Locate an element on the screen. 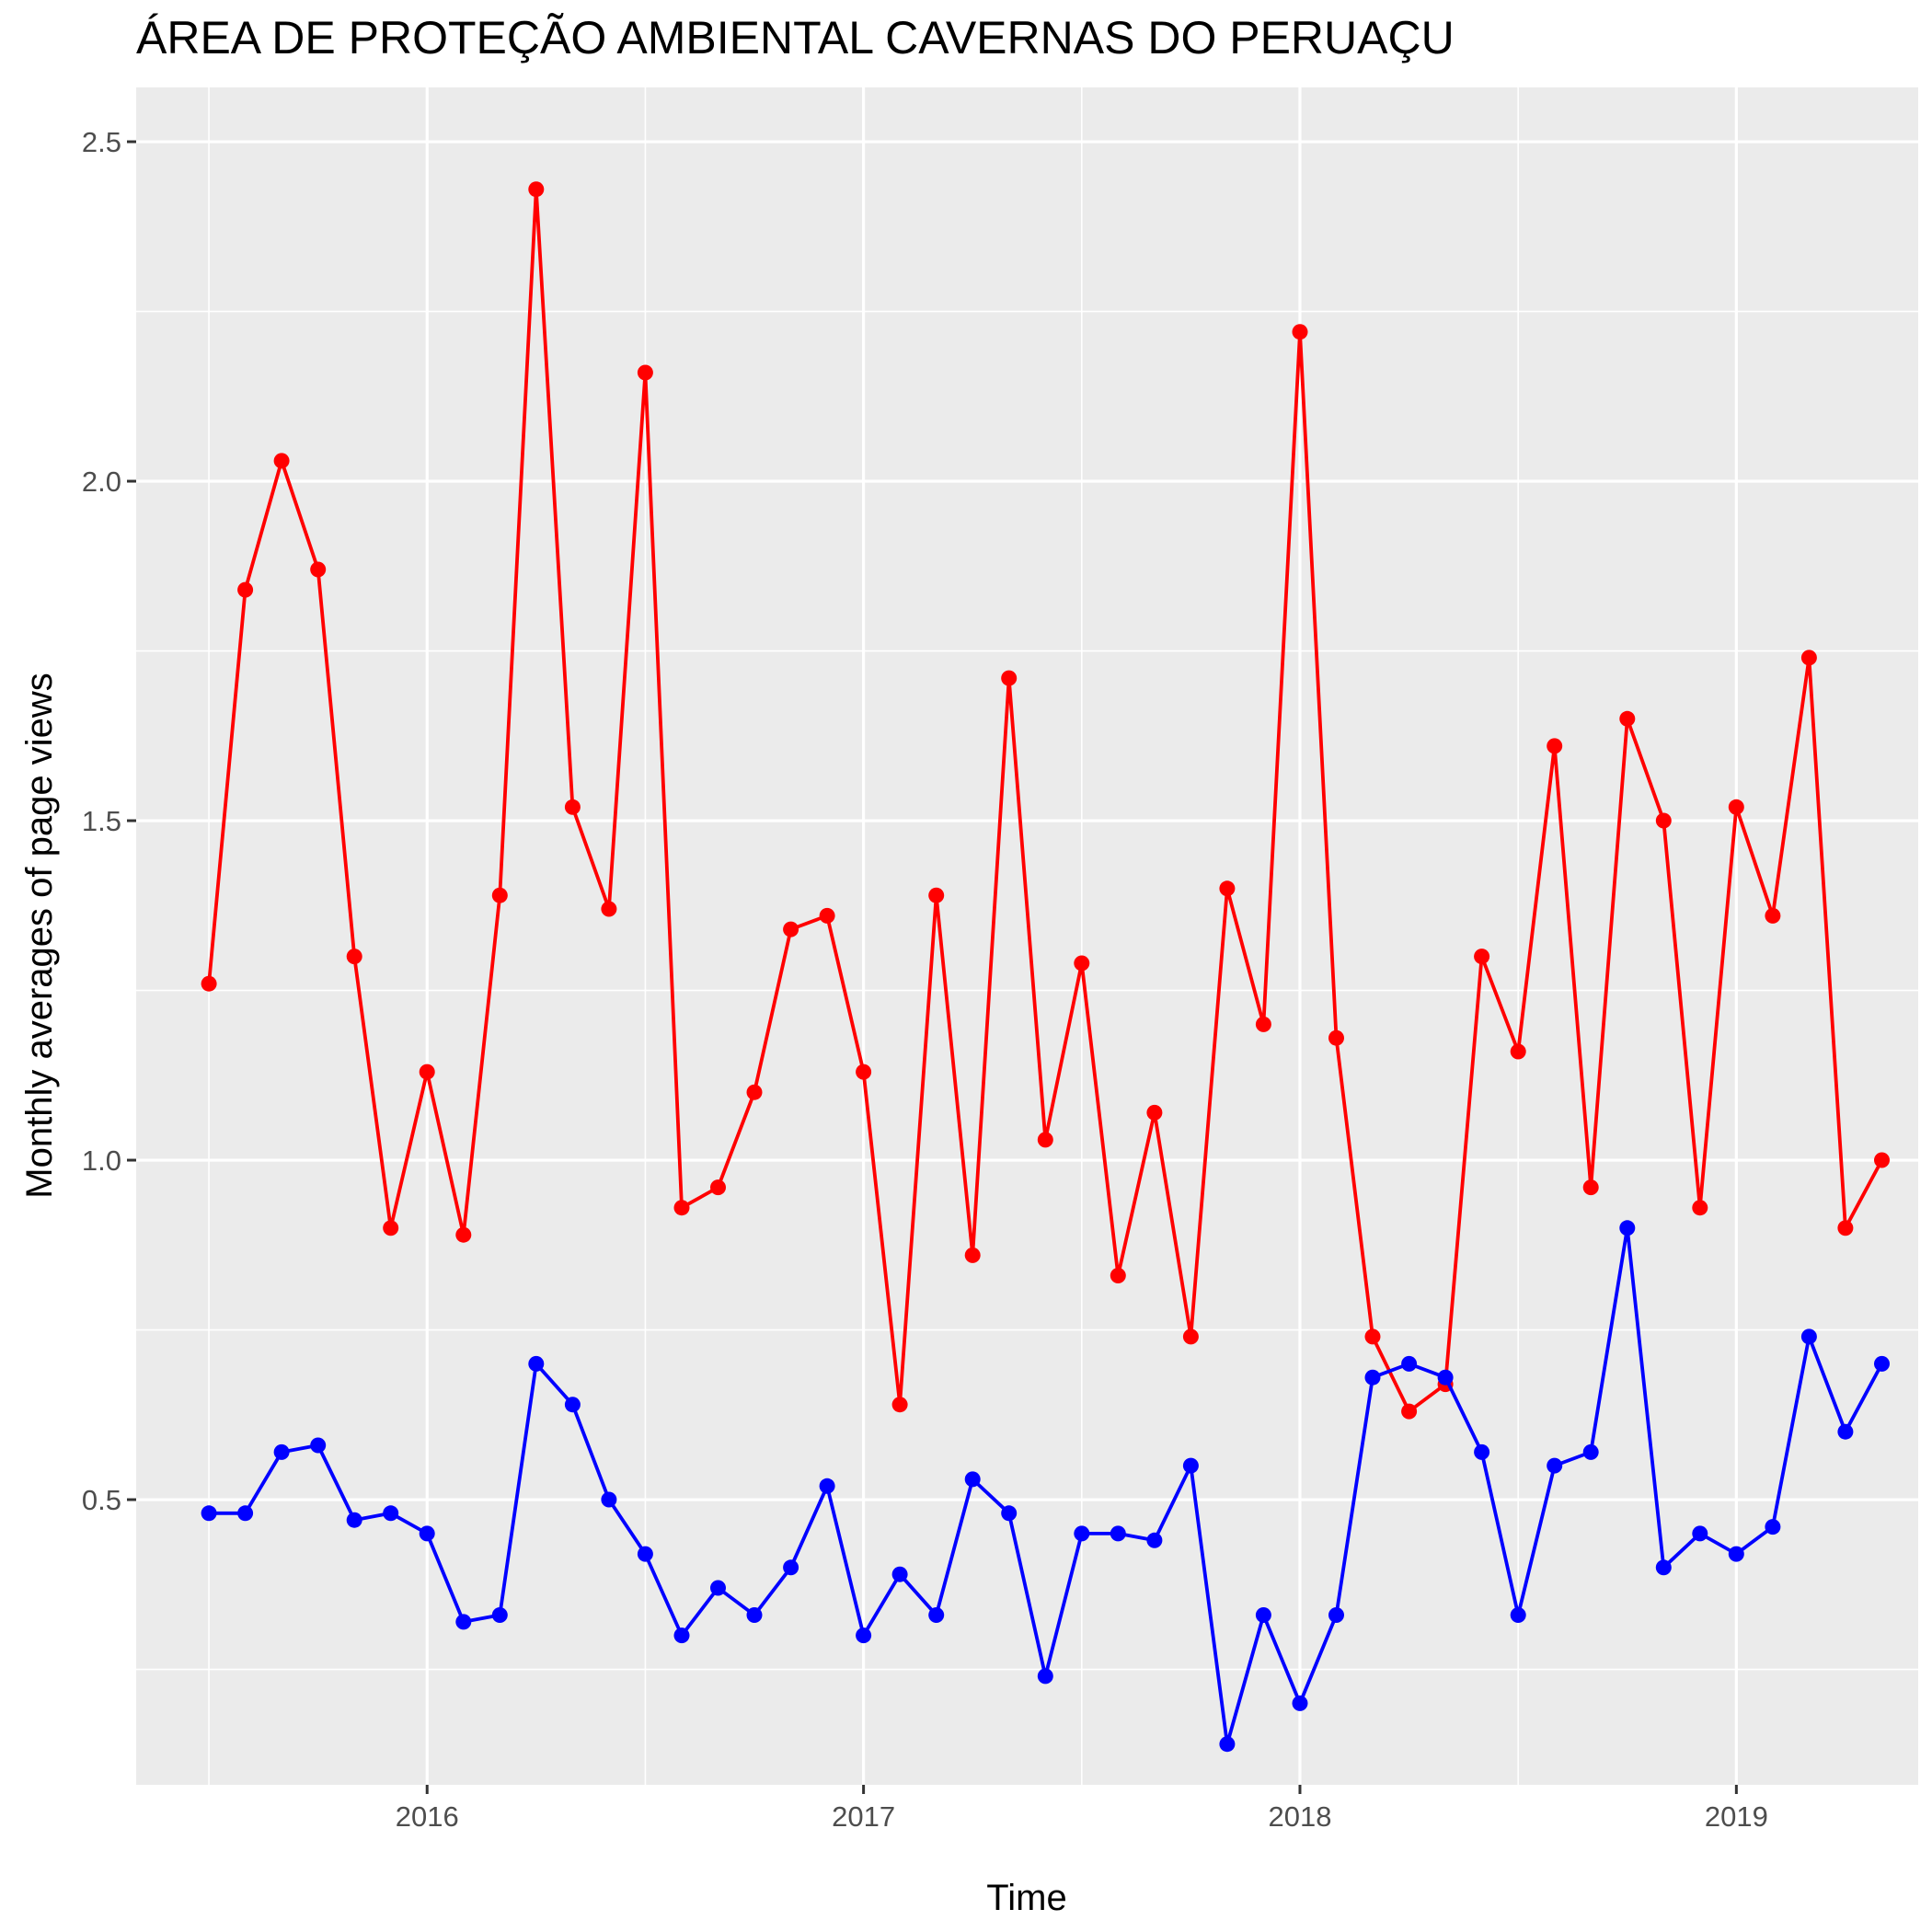 Image resolution: width=1932 pixels, height=1932 pixels. y-tick-label: 2.5 is located at coordinates (101, 142).